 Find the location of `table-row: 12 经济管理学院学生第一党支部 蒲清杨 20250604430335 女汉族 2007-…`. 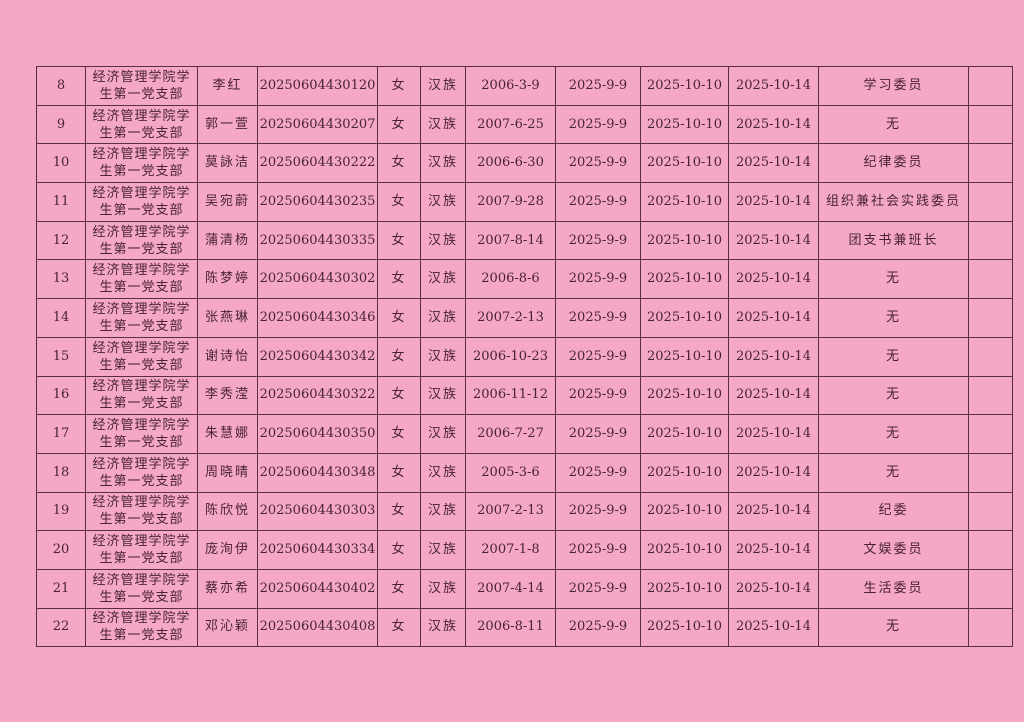

table-row: 12 经济管理学院学生第一党支部 蒲清杨 20250604430335 女汉族 2007-… is located at coordinates (524, 240).